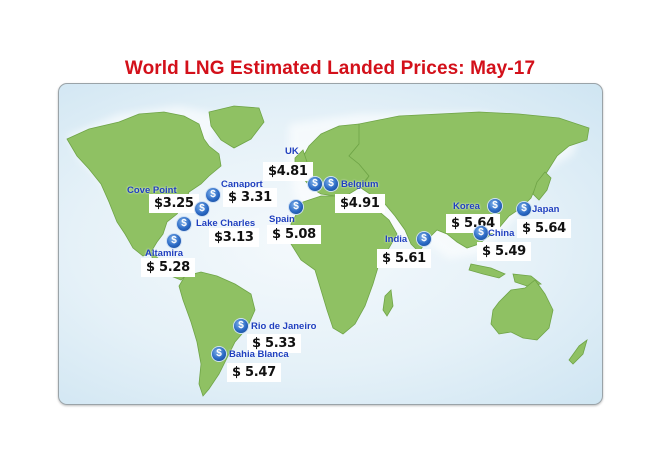 The image size is (660, 466). I want to click on greenland, so click(236, 127).